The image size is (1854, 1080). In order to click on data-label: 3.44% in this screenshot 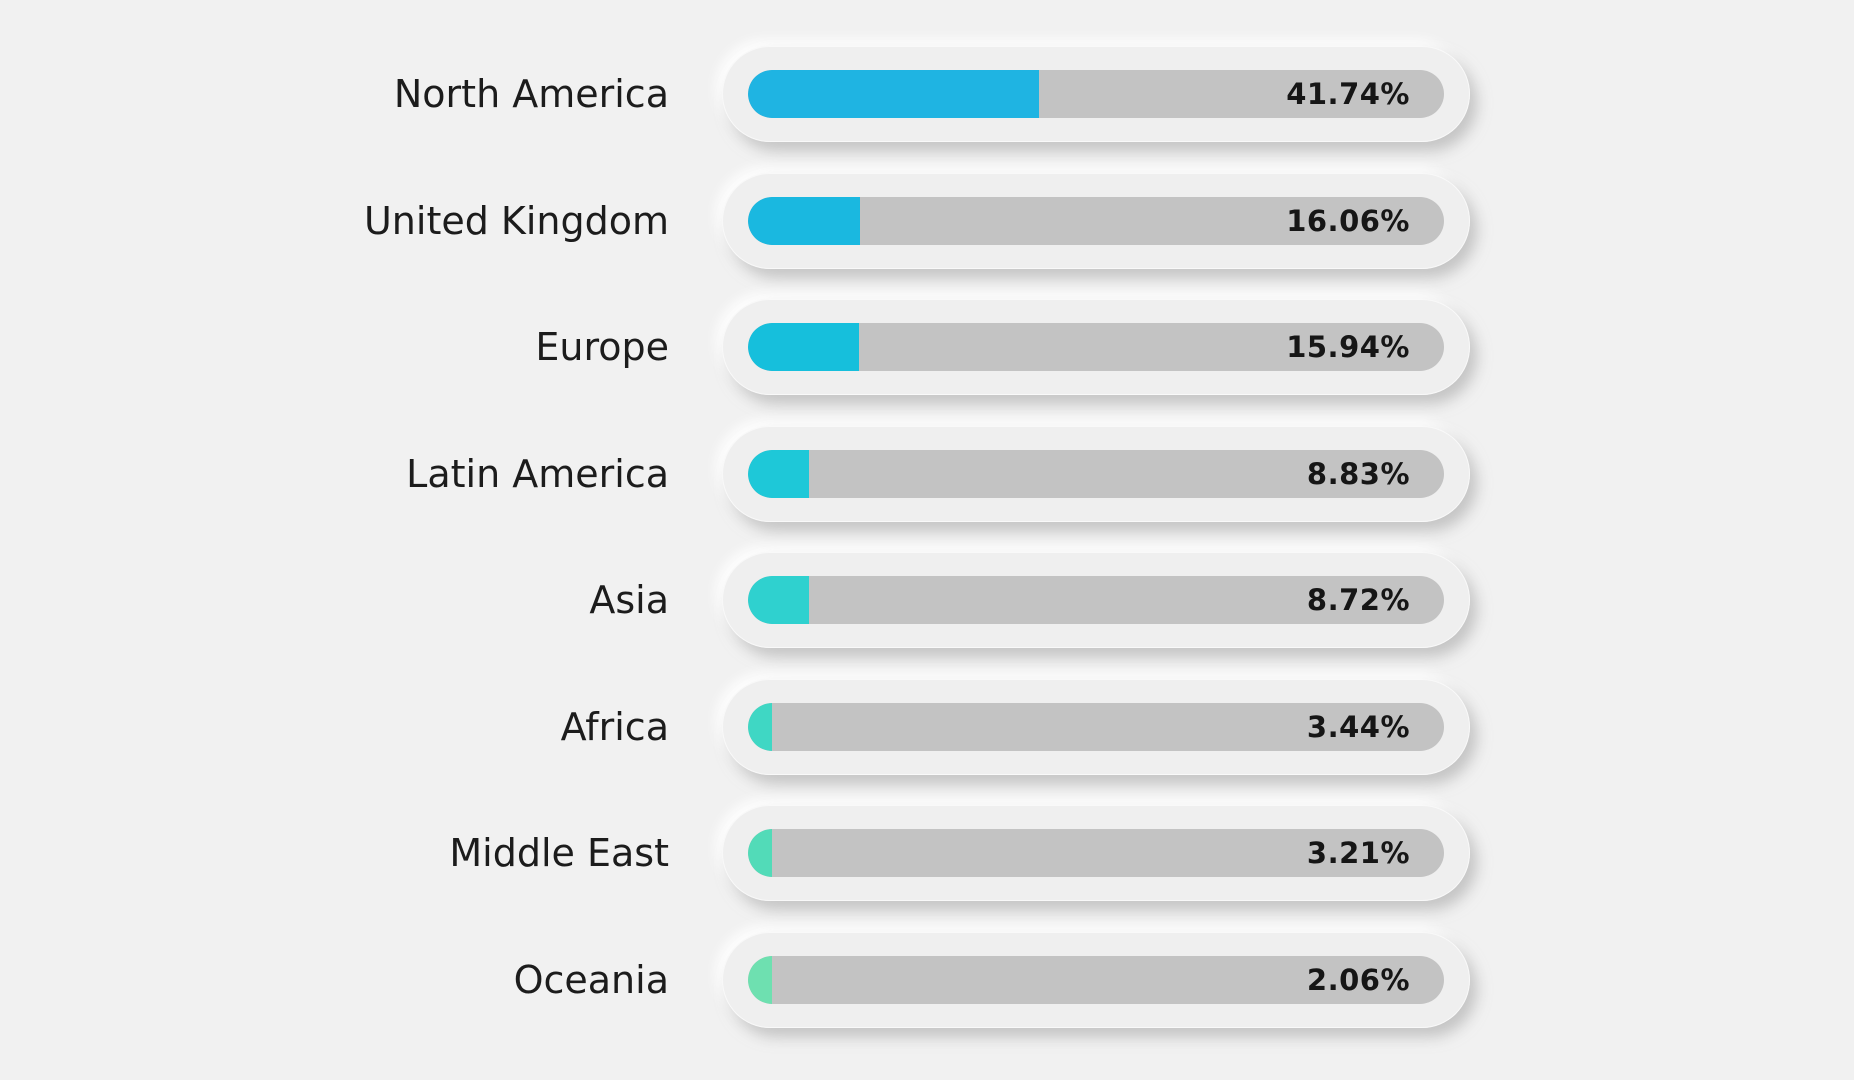, I will do `click(1358, 726)`.